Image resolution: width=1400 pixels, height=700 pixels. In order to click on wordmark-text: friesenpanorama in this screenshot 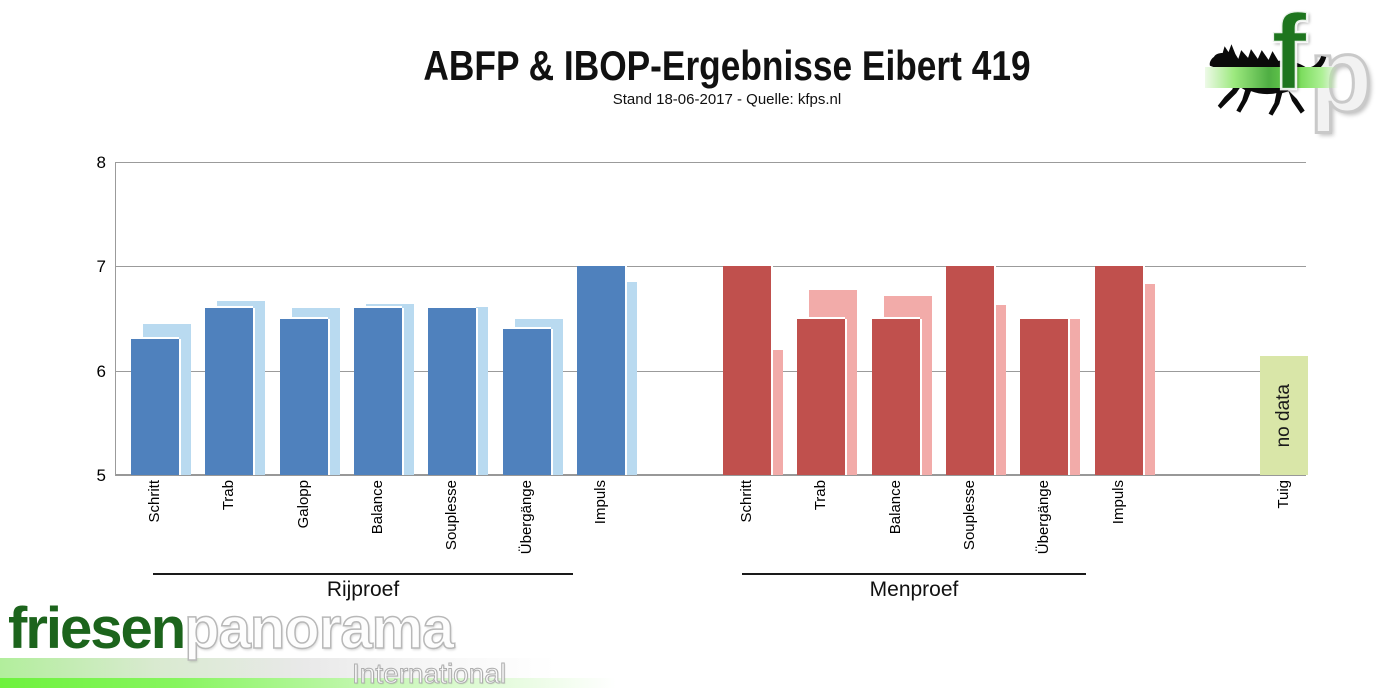, I will do `click(231, 635)`.